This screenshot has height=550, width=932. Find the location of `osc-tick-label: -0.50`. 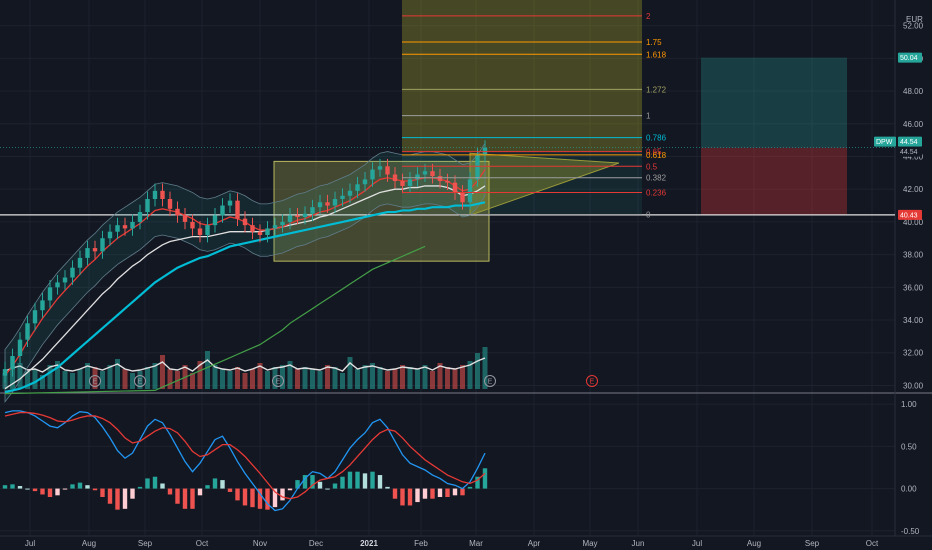

osc-tick-label: -0.50 is located at coordinates (910, 531).